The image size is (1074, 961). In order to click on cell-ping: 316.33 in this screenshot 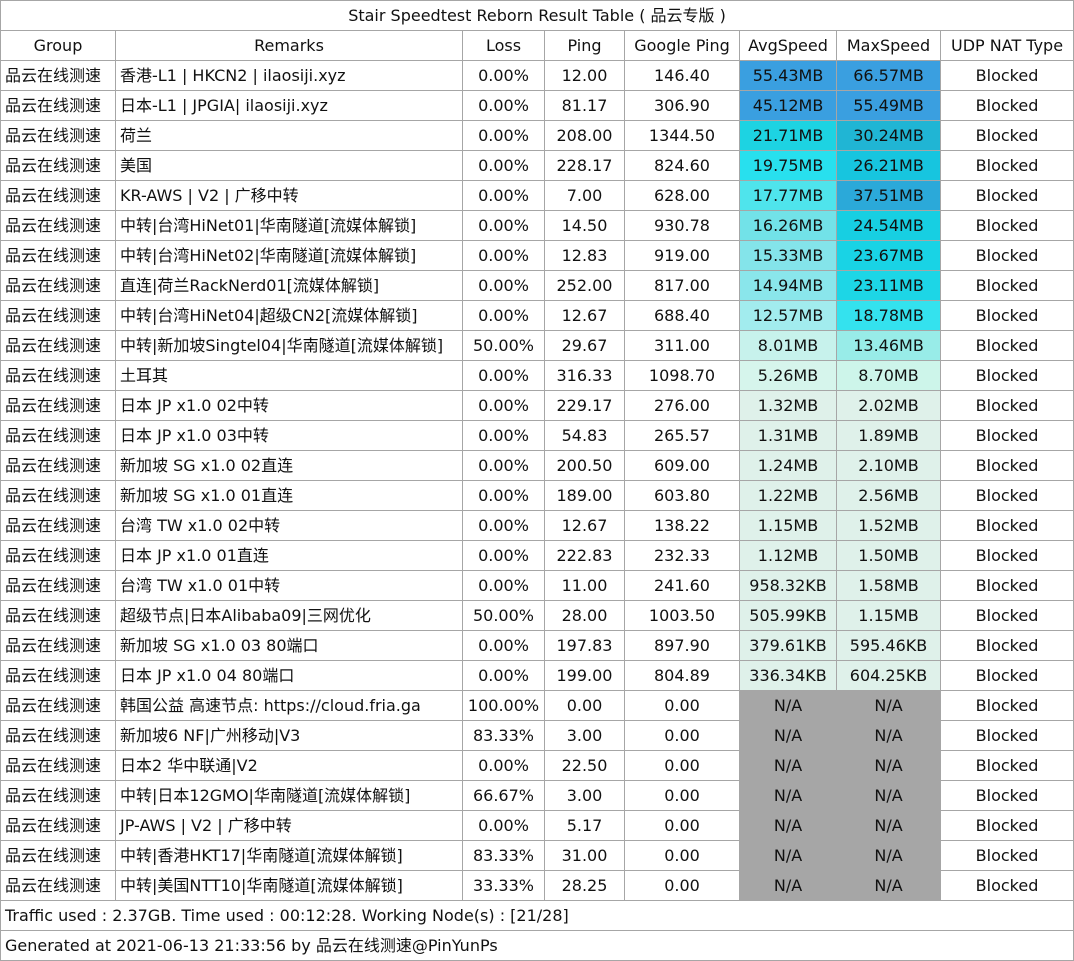, I will do `click(584, 375)`.